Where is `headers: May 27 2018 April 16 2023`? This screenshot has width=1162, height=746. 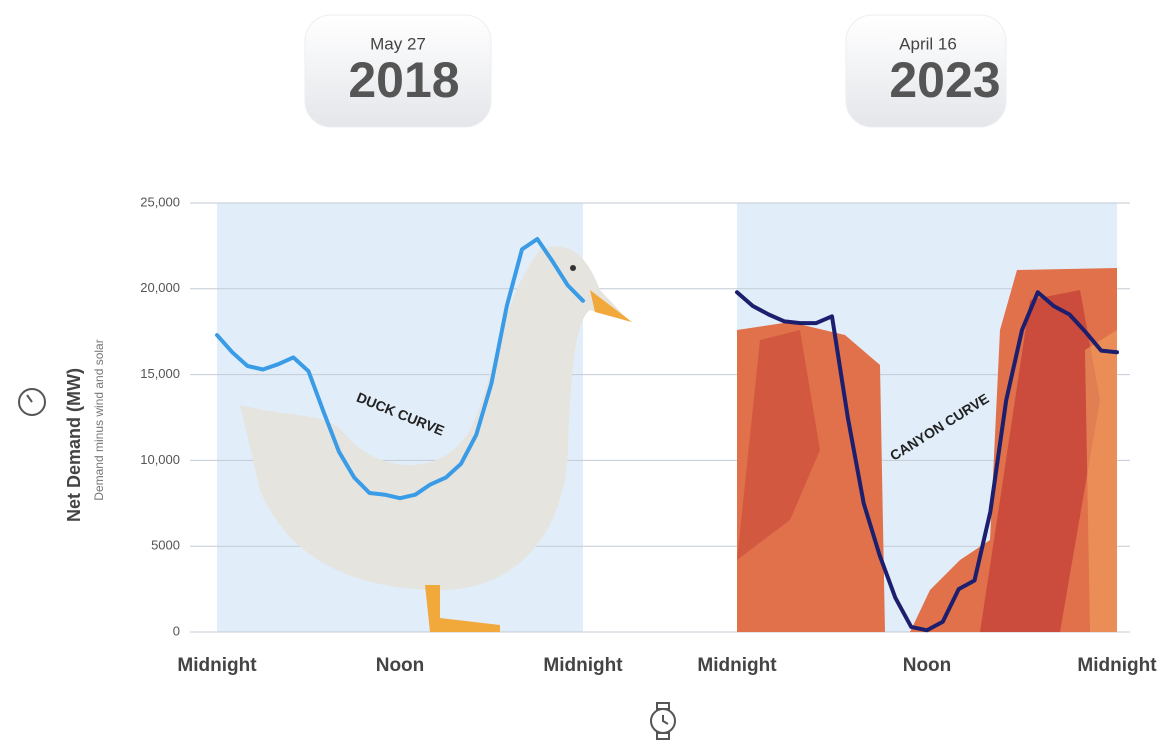
headers: May 27 2018 April 16 2023 is located at coordinates (655, 71).